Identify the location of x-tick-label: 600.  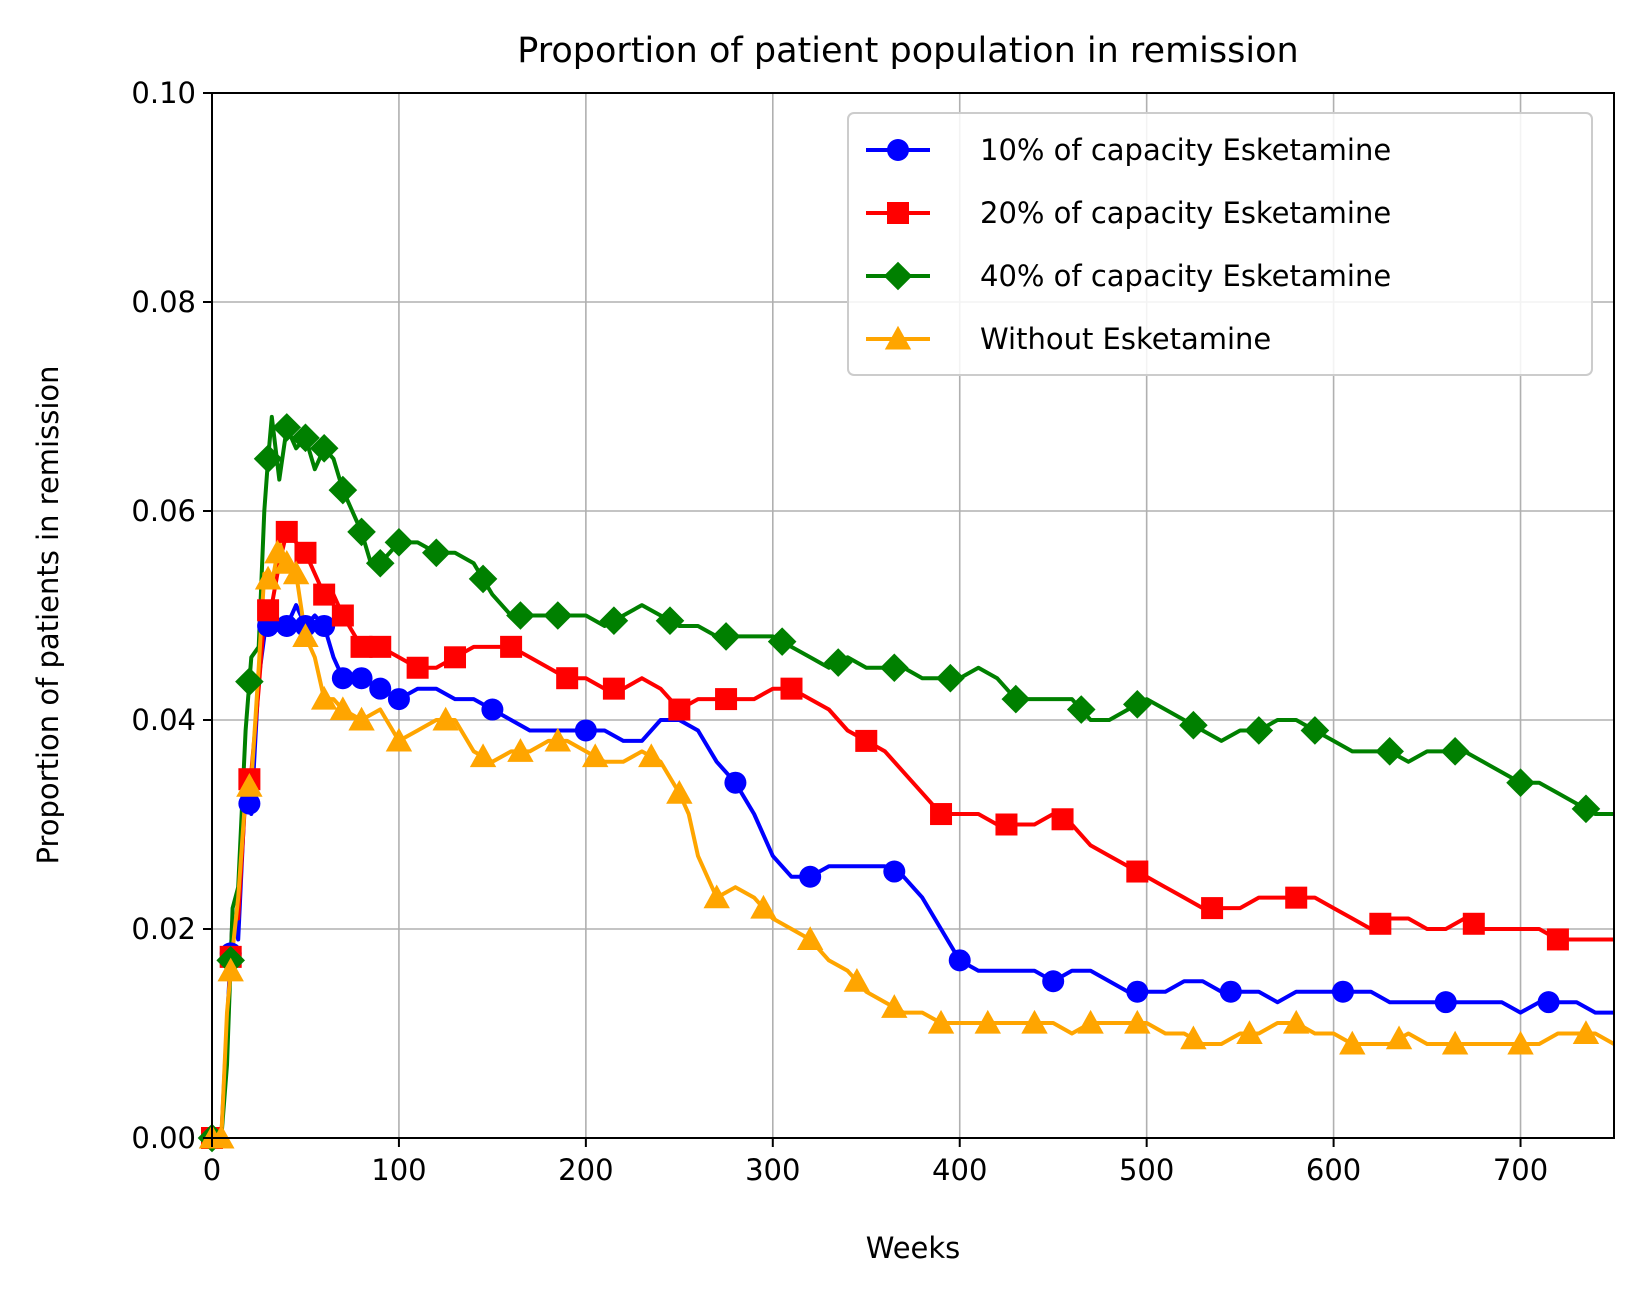
(1333, 1170).